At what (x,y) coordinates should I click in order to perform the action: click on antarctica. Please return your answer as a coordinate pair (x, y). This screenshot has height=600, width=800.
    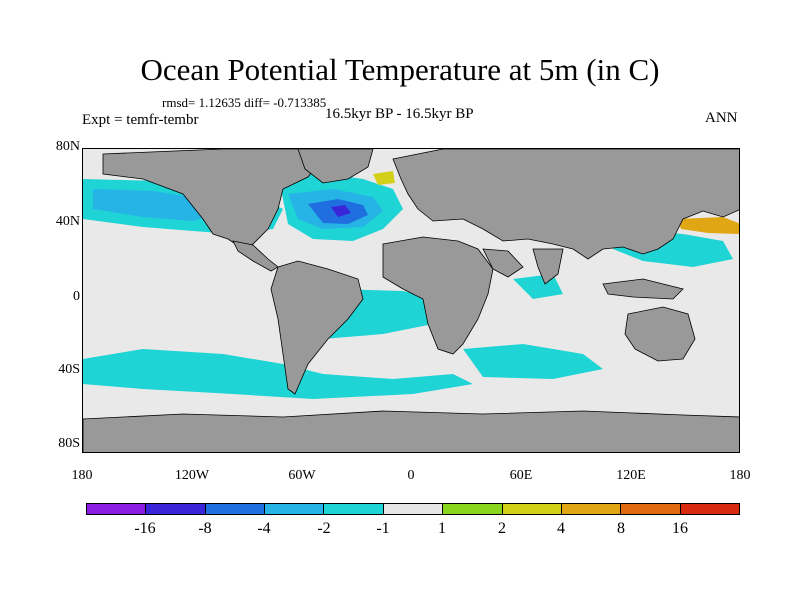
    Looking at the image, I should click on (411, 431).